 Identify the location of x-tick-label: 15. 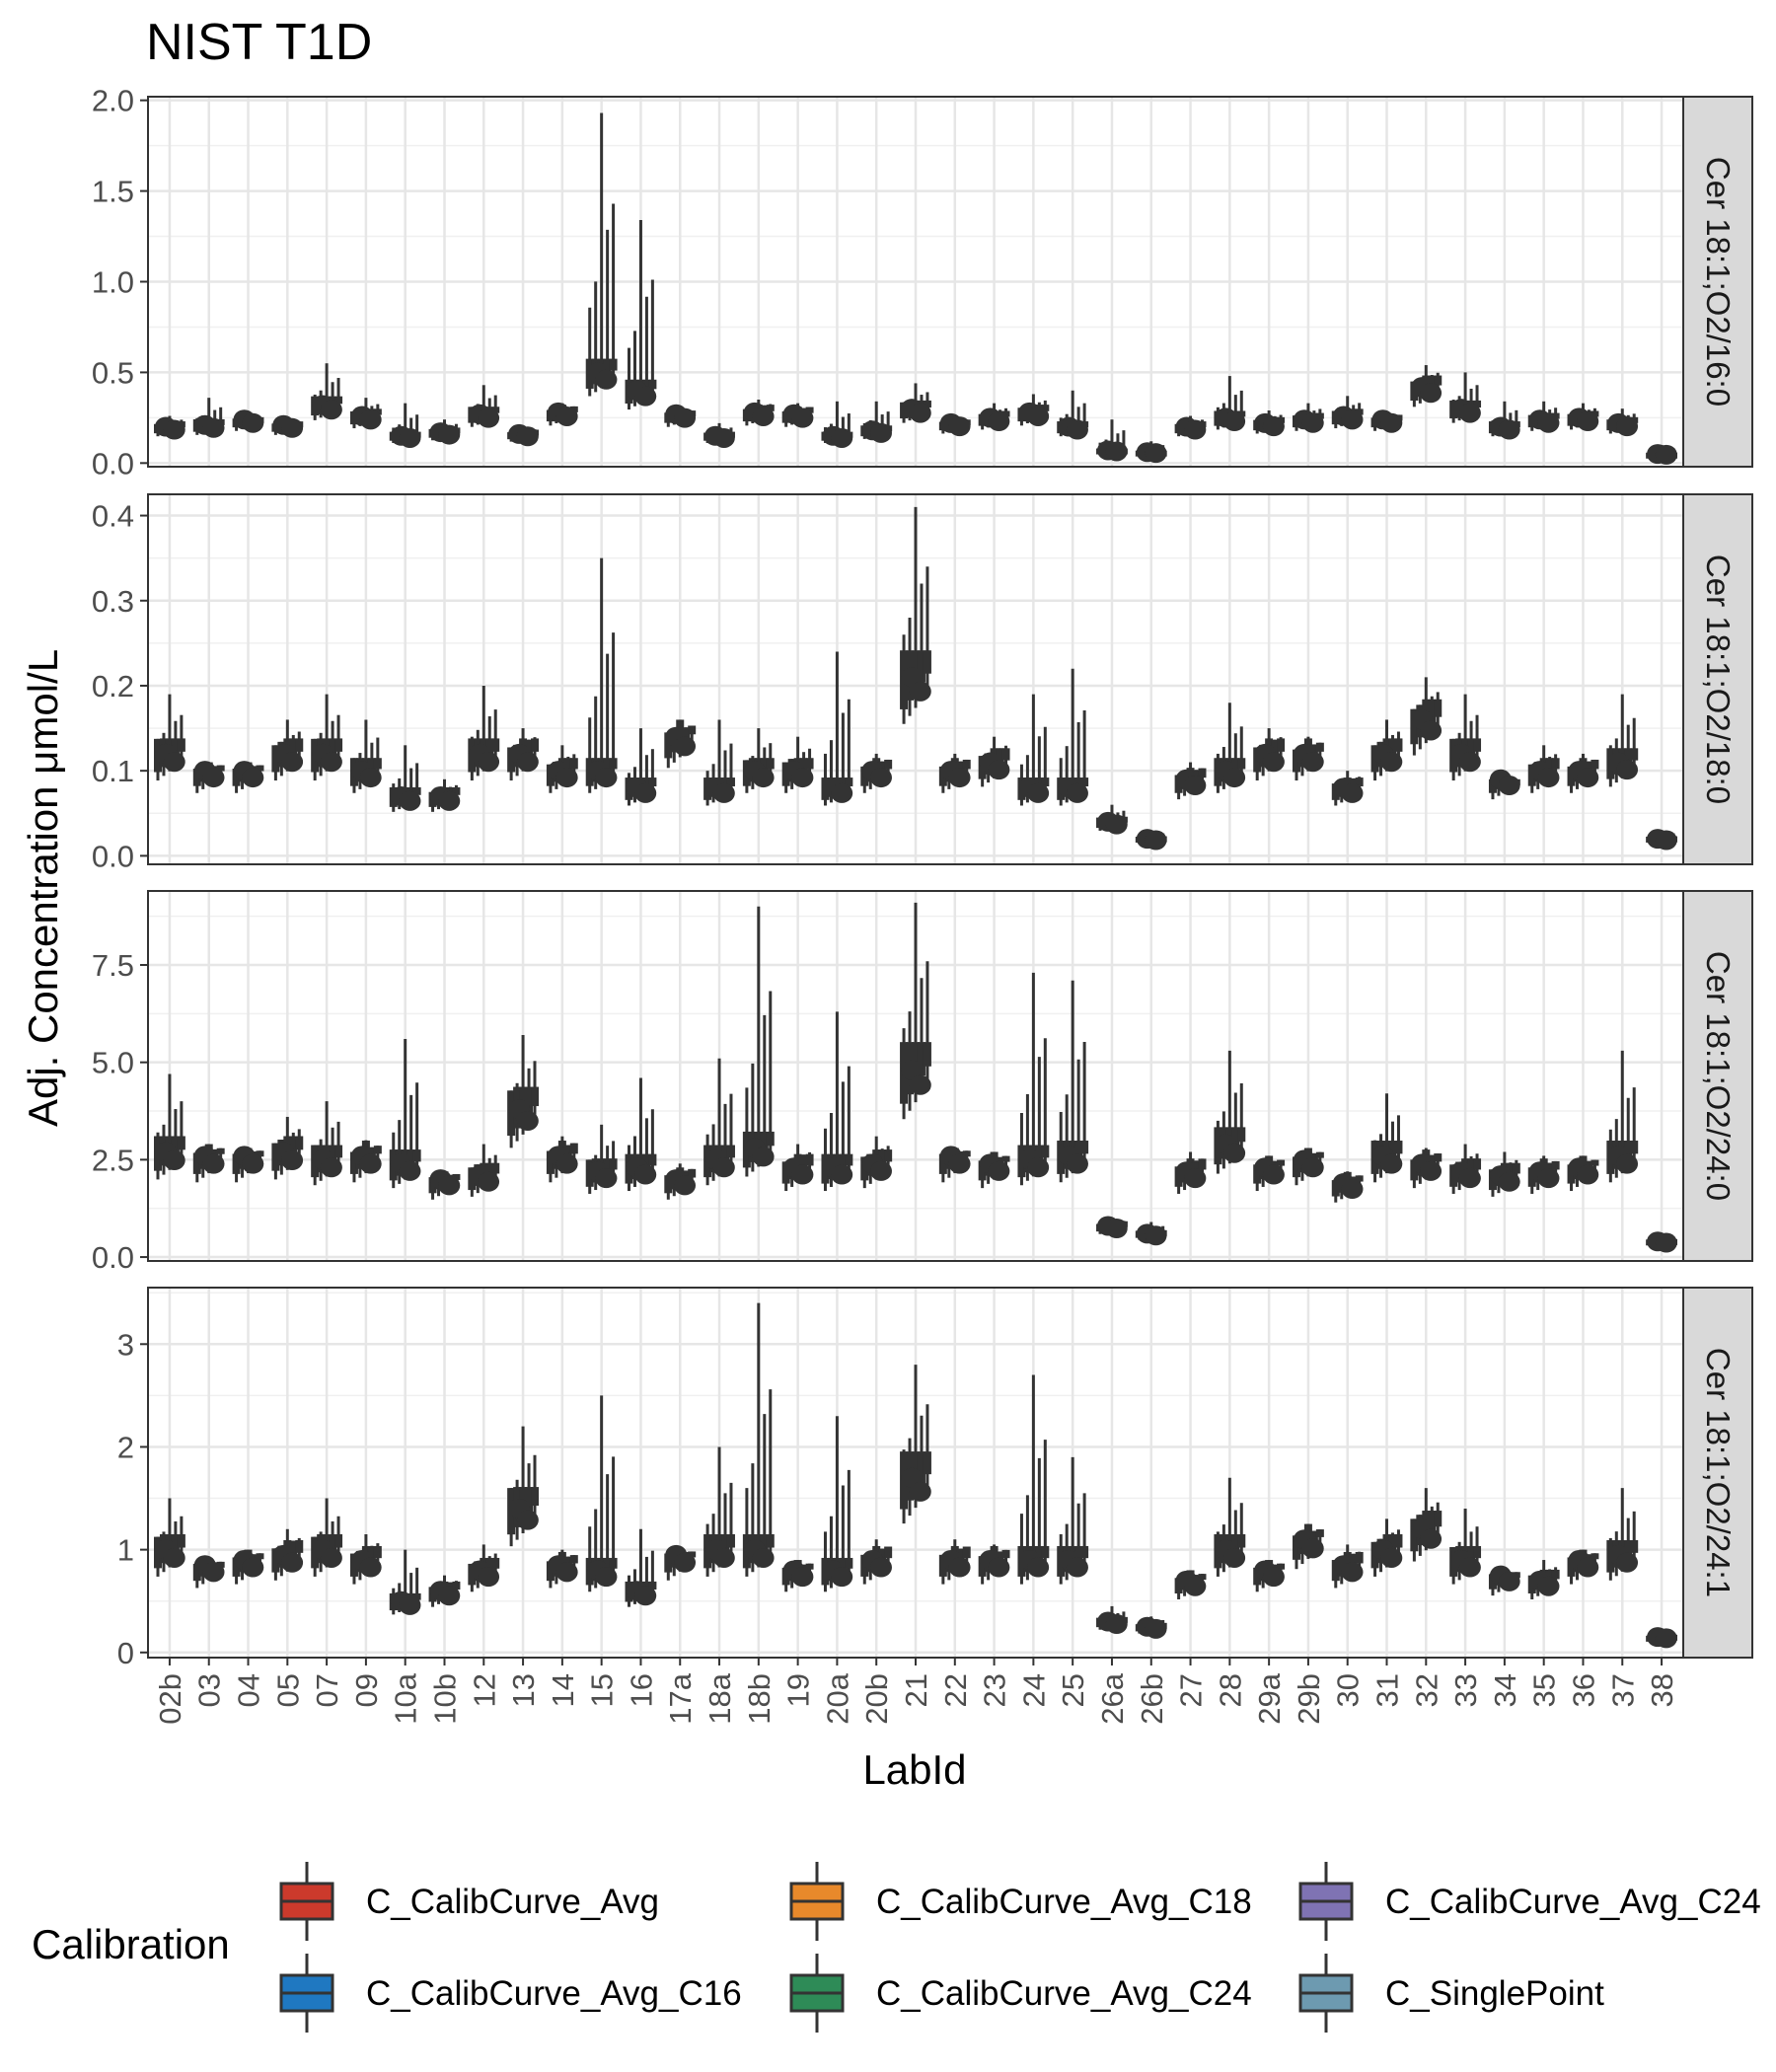
(603, 1690).